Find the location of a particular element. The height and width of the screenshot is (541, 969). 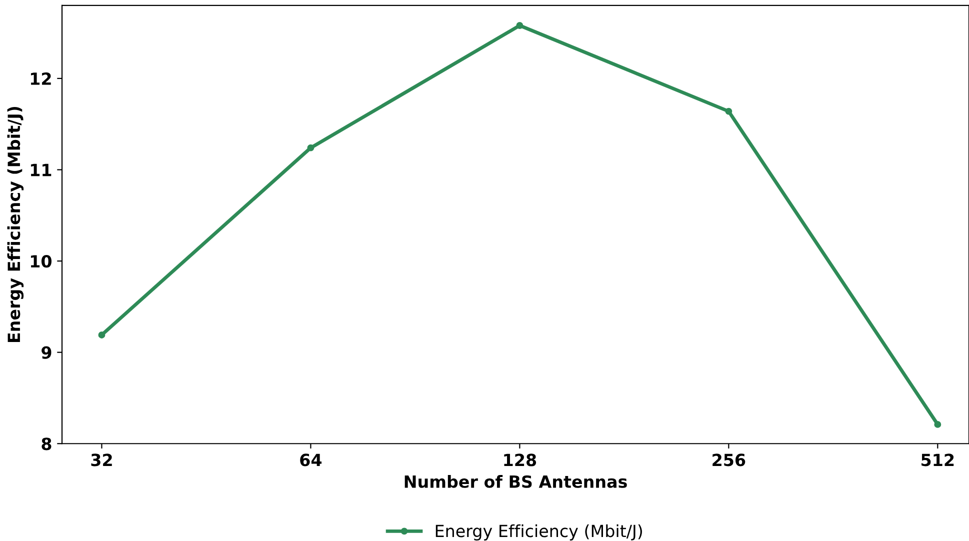

y-tick-label: 8 is located at coordinates (47, 444).